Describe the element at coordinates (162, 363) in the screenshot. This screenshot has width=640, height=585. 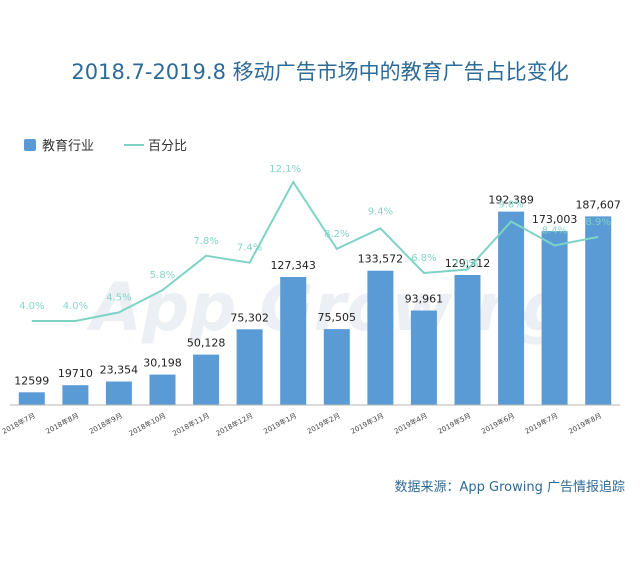
I see `bar-value-label: 30,198` at that location.